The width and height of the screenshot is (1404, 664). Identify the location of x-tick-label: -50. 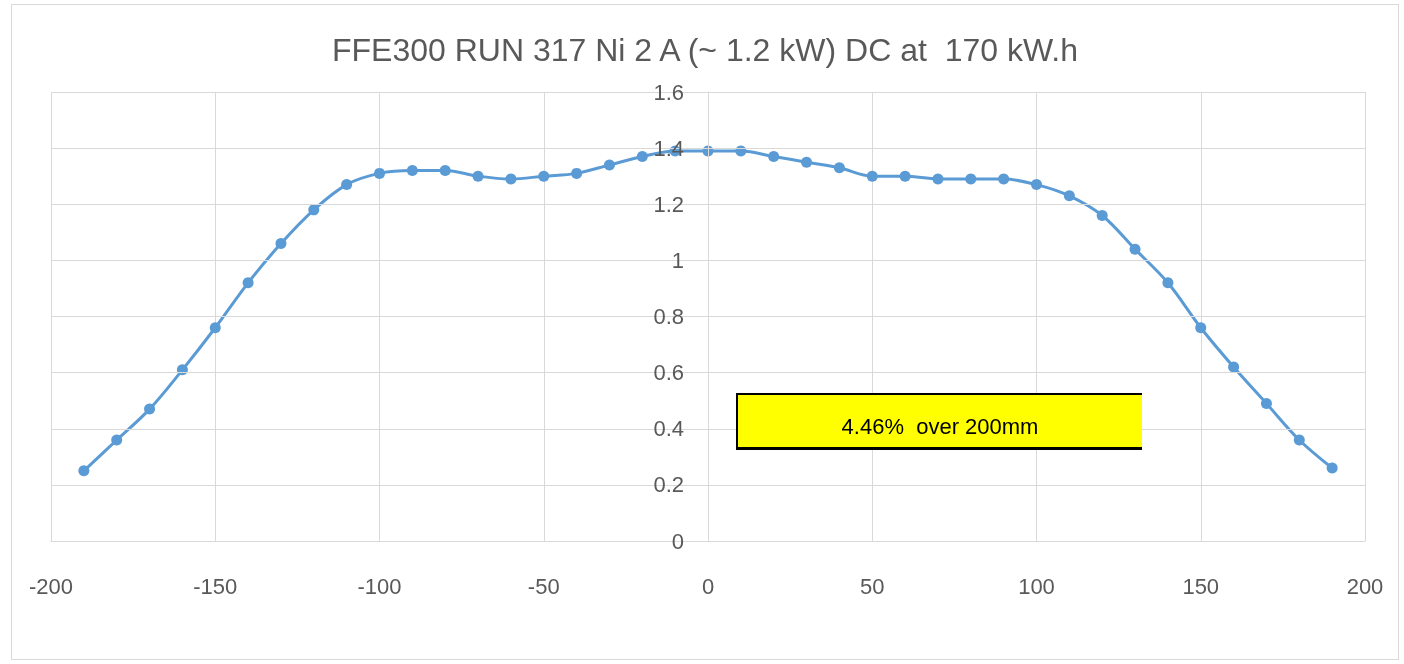
(543, 586).